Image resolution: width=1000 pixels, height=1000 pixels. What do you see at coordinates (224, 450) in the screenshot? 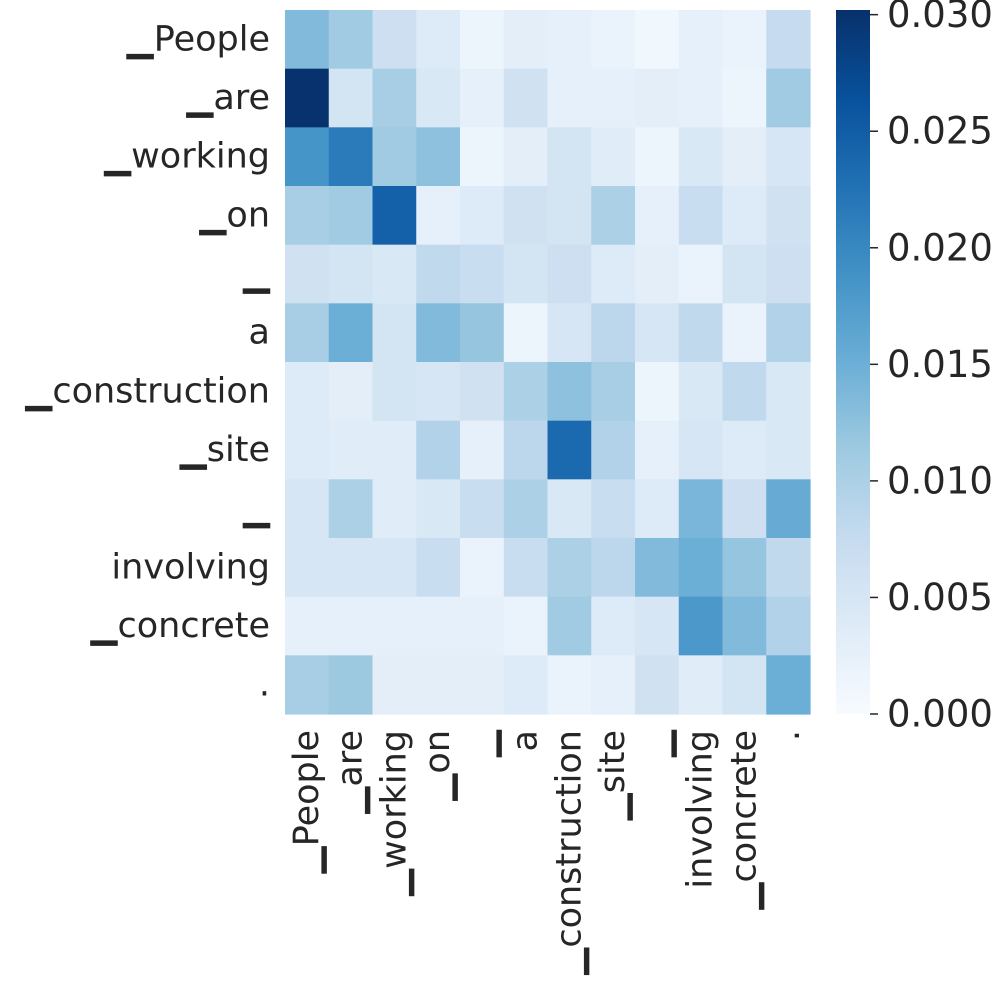
I see `row-tick-label: ▁site` at bounding box center [224, 450].